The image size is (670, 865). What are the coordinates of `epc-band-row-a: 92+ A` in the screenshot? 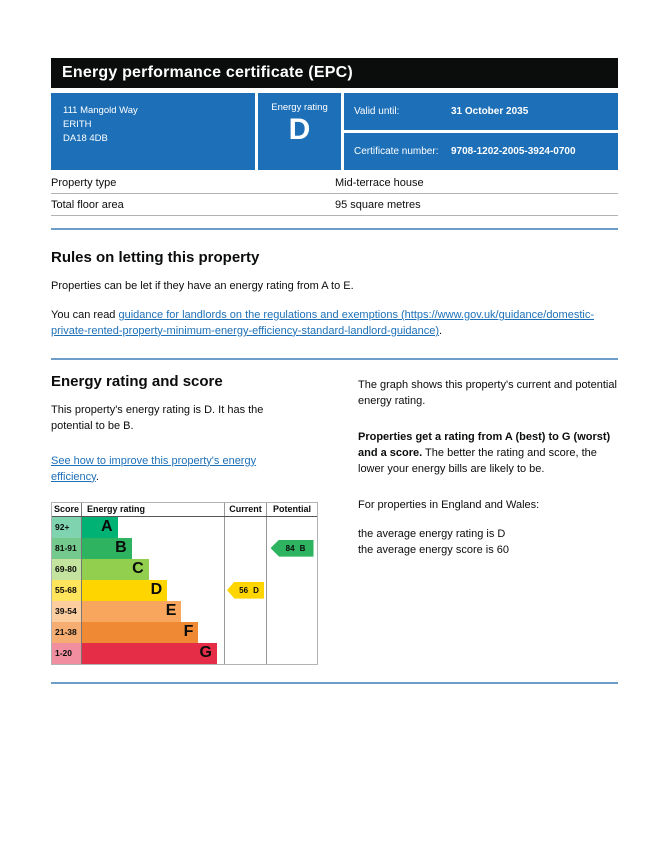 It's located at (184, 527).